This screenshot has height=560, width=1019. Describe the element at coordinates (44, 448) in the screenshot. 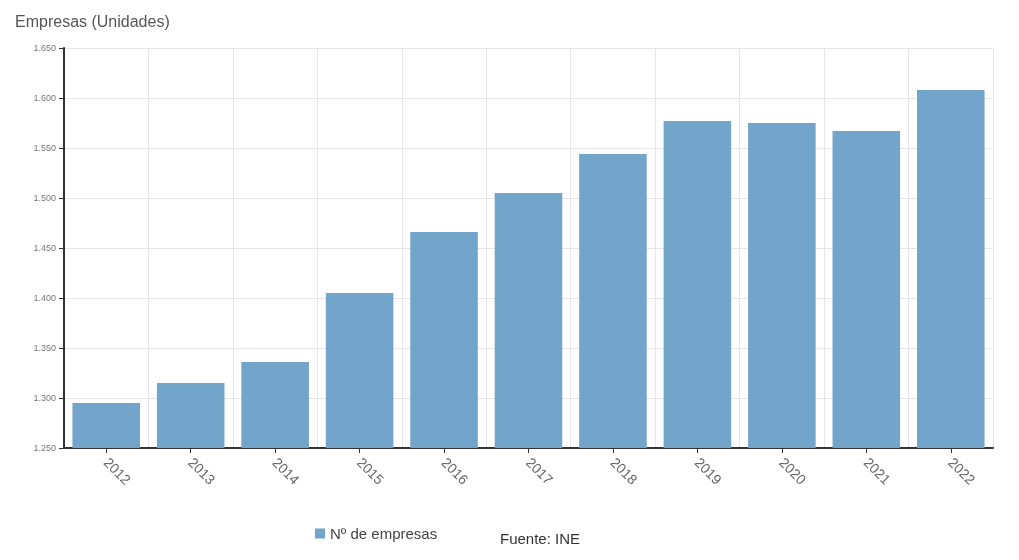

I see `y-tick-label: 1.250` at that location.